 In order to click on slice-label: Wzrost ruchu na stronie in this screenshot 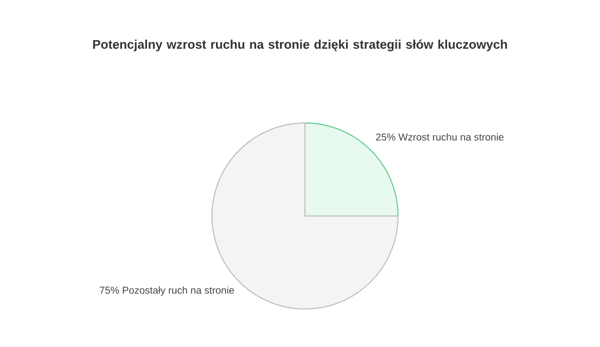, I will do `click(451, 137)`.